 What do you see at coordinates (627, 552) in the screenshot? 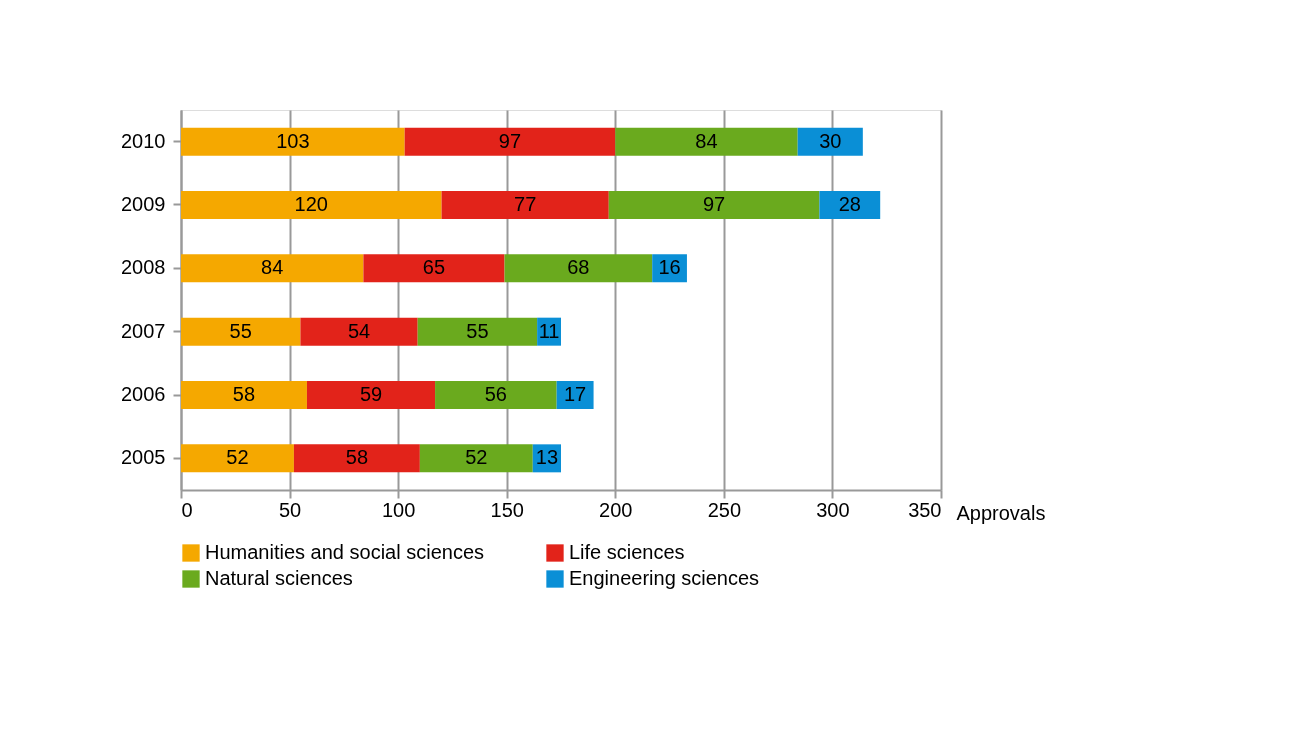
I see `legend-label: Life sciences` at bounding box center [627, 552].